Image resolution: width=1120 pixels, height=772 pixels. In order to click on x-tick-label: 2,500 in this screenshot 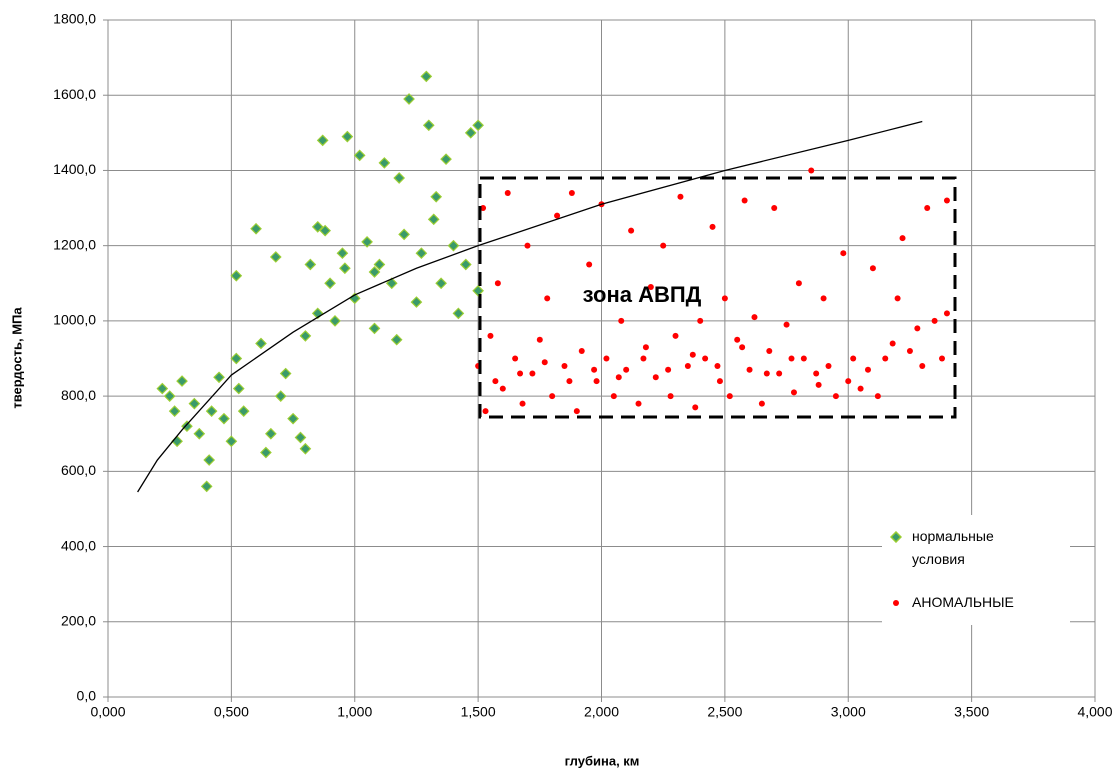, I will do `click(724, 712)`.